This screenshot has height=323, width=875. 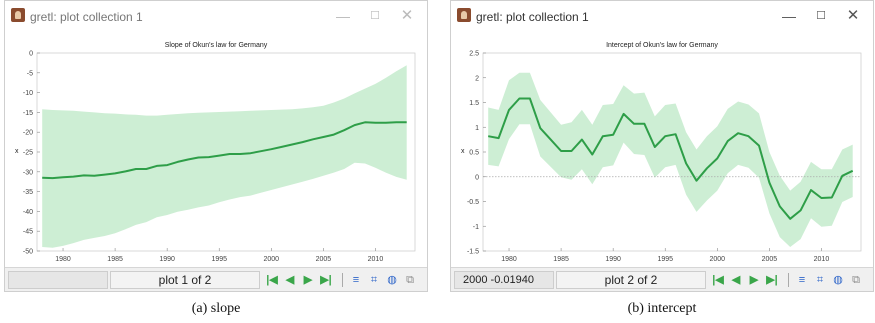 I want to click on chart-title: Intercept of Okun's law for Germany, so click(x=662, y=45).